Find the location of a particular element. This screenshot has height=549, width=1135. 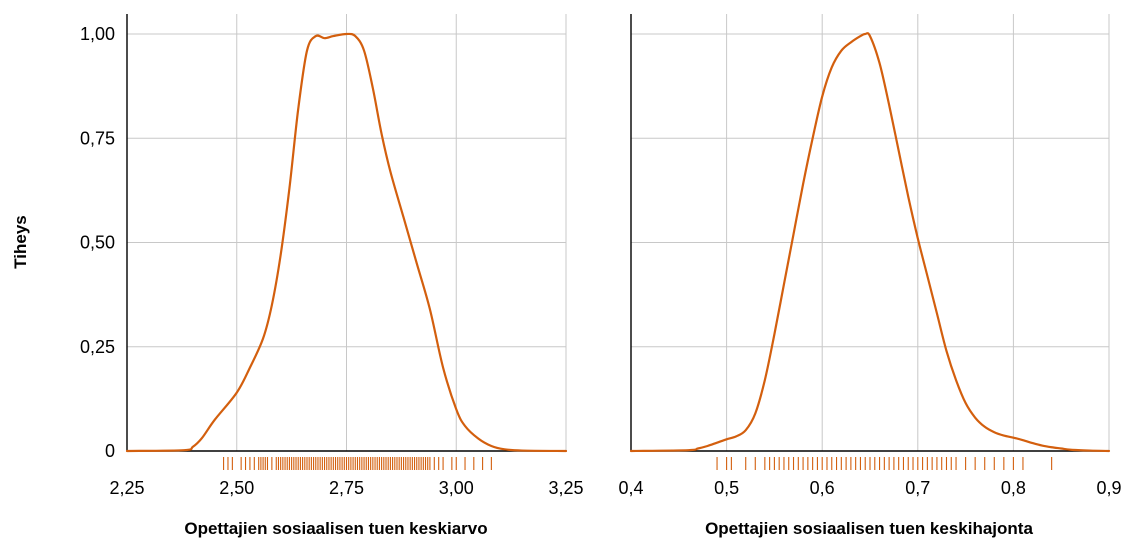

y-axis-title: Tiheys is located at coordinates (20, 242).